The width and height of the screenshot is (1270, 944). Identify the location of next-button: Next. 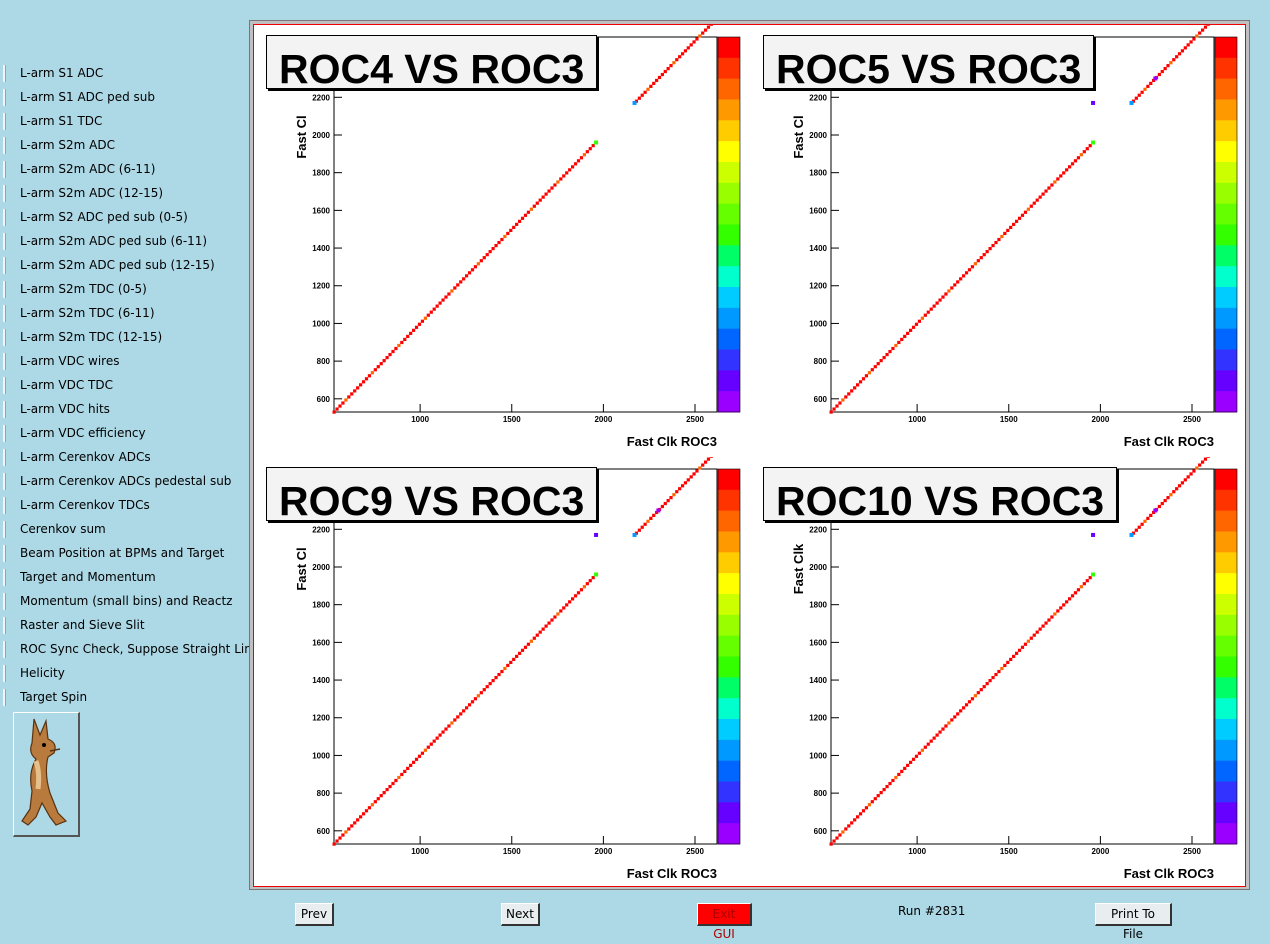
(520, 914).